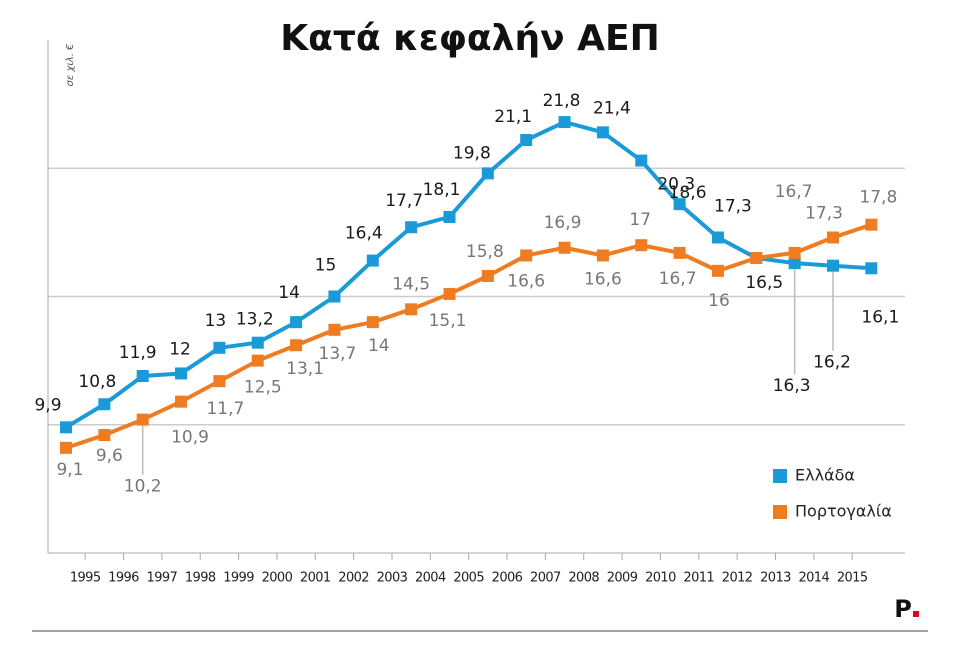 Image resolution: width=960 pixels, height=645 pixels. I want to click on x-tick-label: 1998, so click(200, 578).